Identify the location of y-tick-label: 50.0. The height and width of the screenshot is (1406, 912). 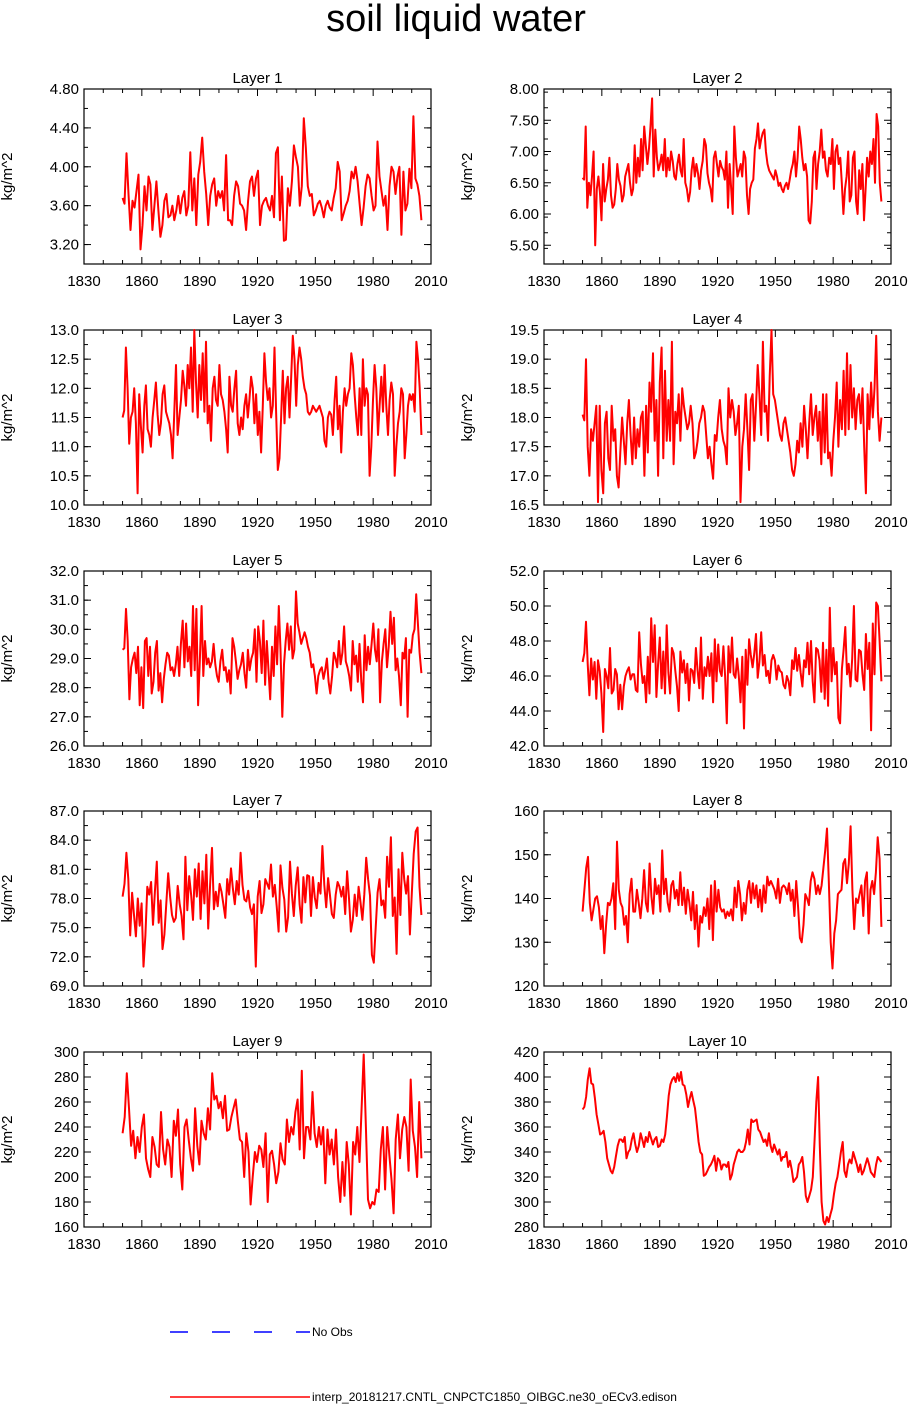
(524, 606).